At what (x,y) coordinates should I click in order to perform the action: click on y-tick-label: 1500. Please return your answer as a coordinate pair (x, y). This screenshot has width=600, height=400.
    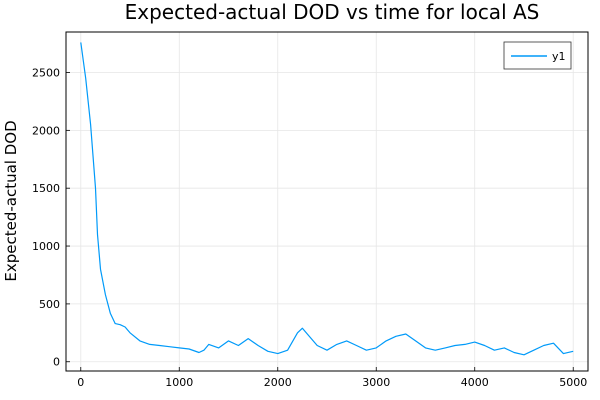
    Looking at the image, I should click on (46, 188).